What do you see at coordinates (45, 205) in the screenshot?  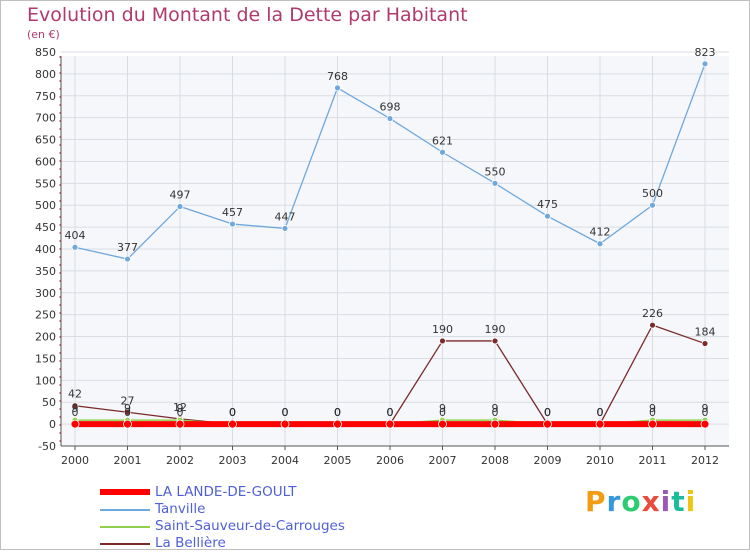 I see `y-tick-label: 500` at bounding box center [45, 205].